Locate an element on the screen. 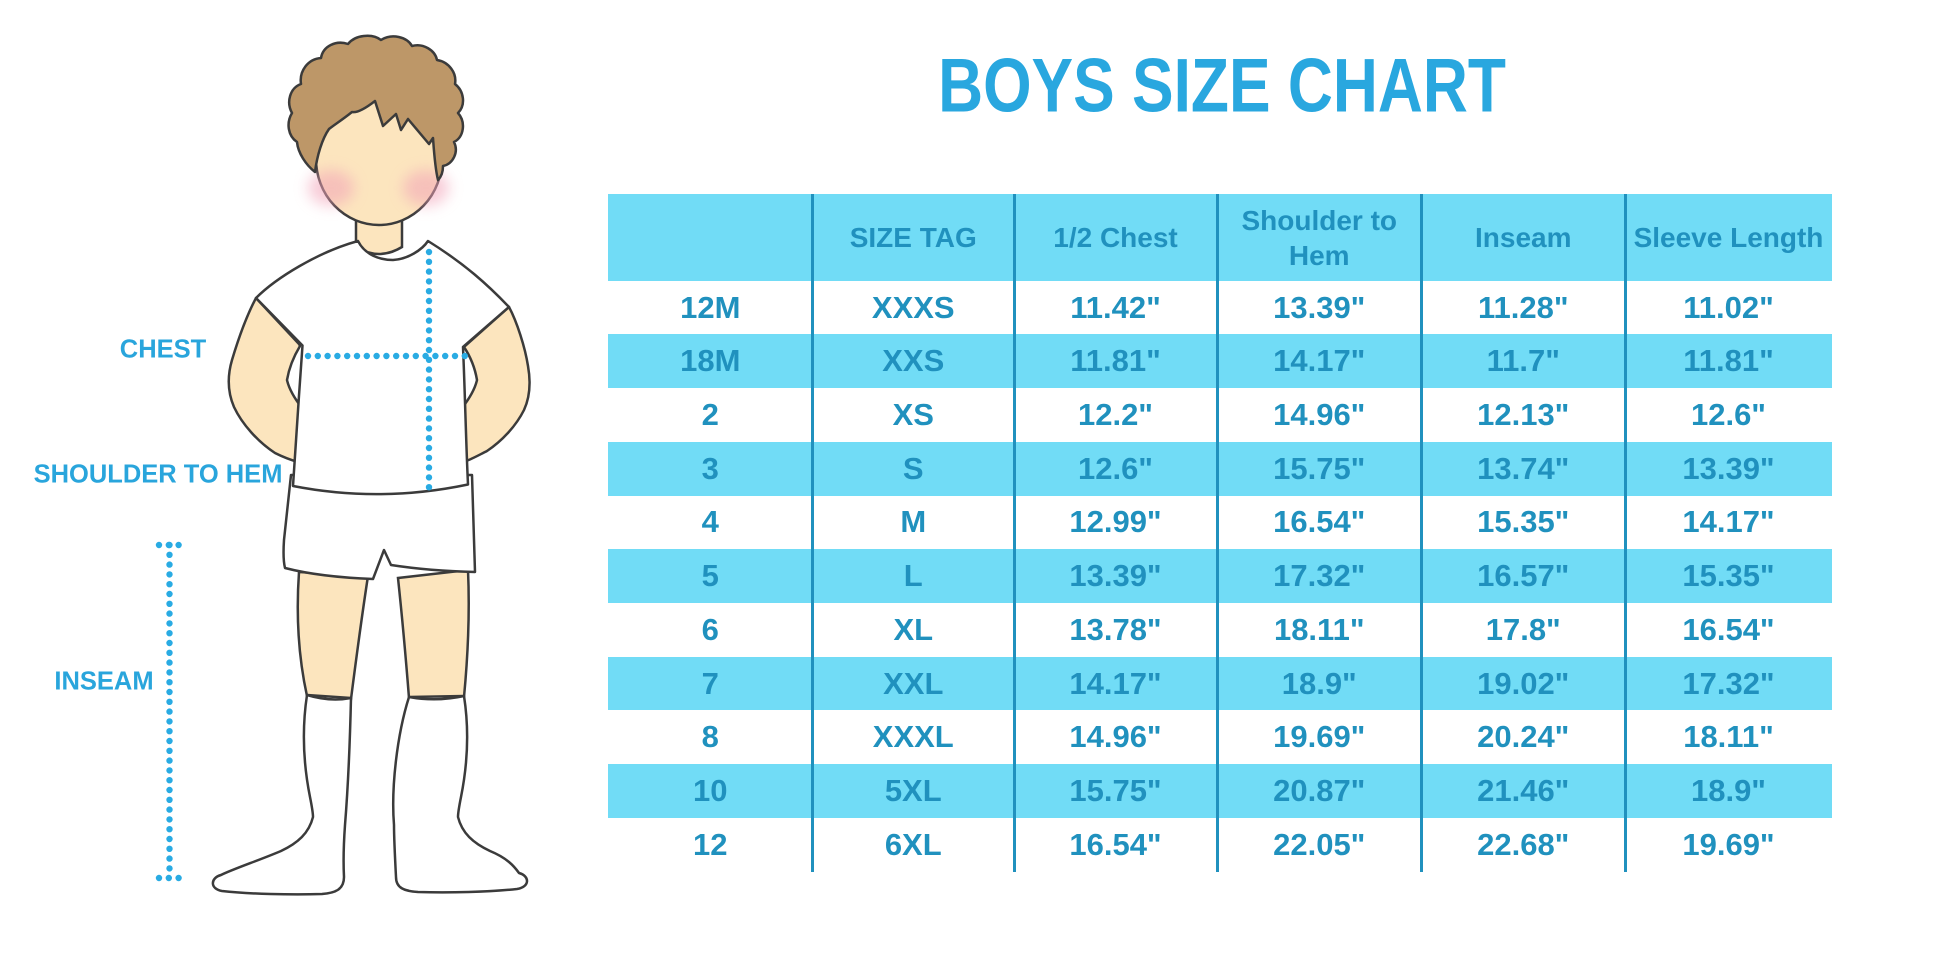 The width and height of the screenshot is (1946, 973). table-cell-shoulder-to-hem: 18.9" is located at coordinates (1319, 683).